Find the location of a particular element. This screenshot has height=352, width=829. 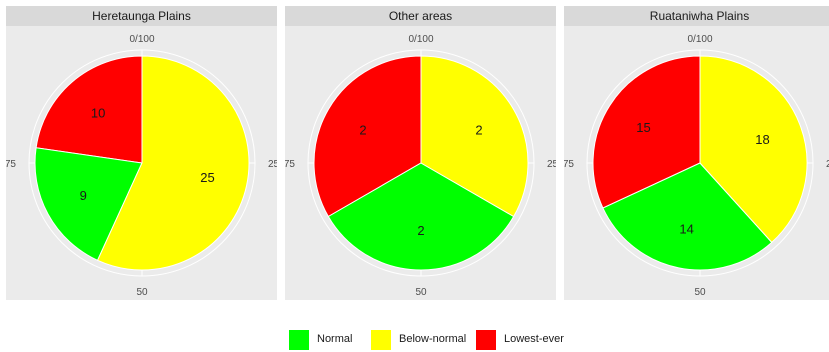

facet-title: Ruataniwha Plains is located at coordinates (696, 16).